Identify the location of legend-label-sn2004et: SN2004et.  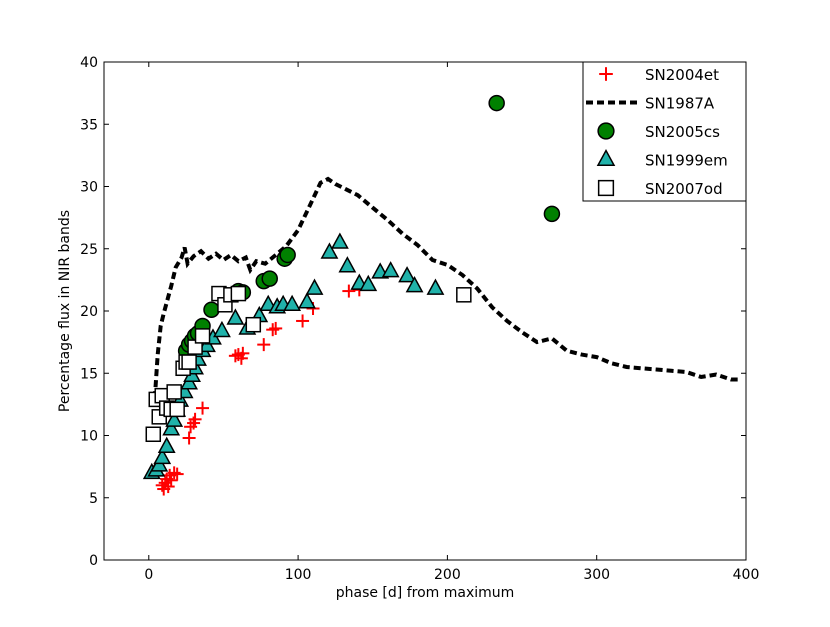
(682, 75).